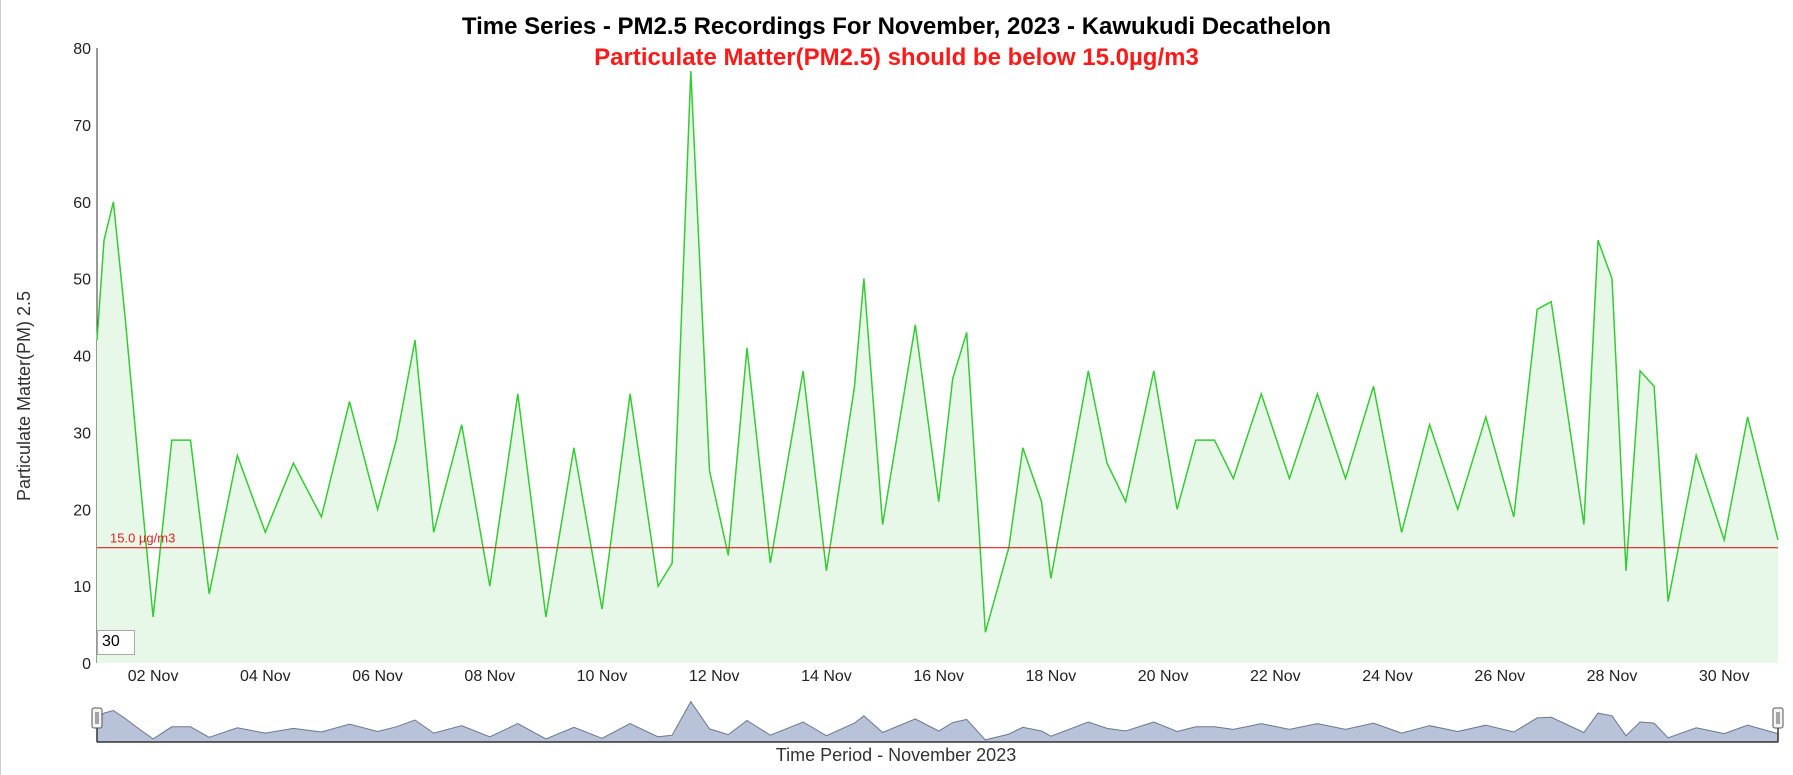 The width and height of the screenshot is (1793, 775). I want to click on x-tick-label: 24 Nov, so click(1387, 676).